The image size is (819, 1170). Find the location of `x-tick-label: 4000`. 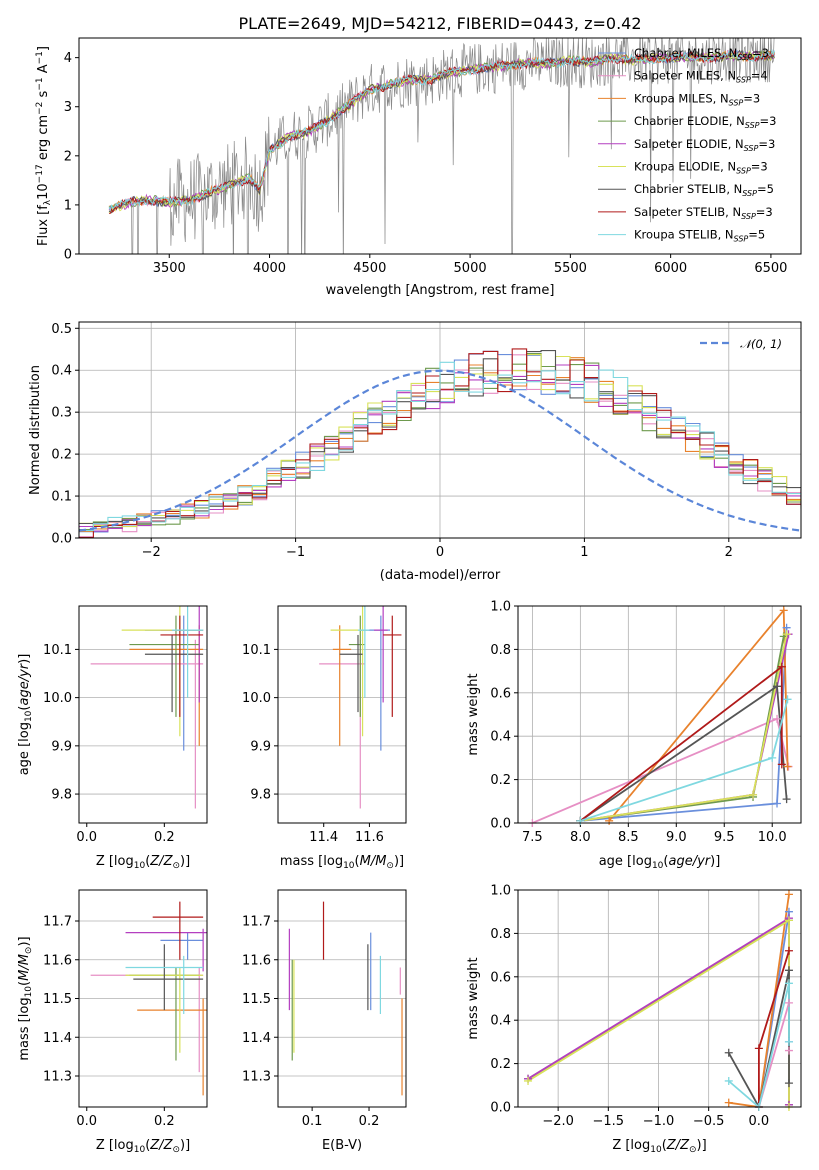

x-tick-label: 4000 is located at coordinates (269, 268).